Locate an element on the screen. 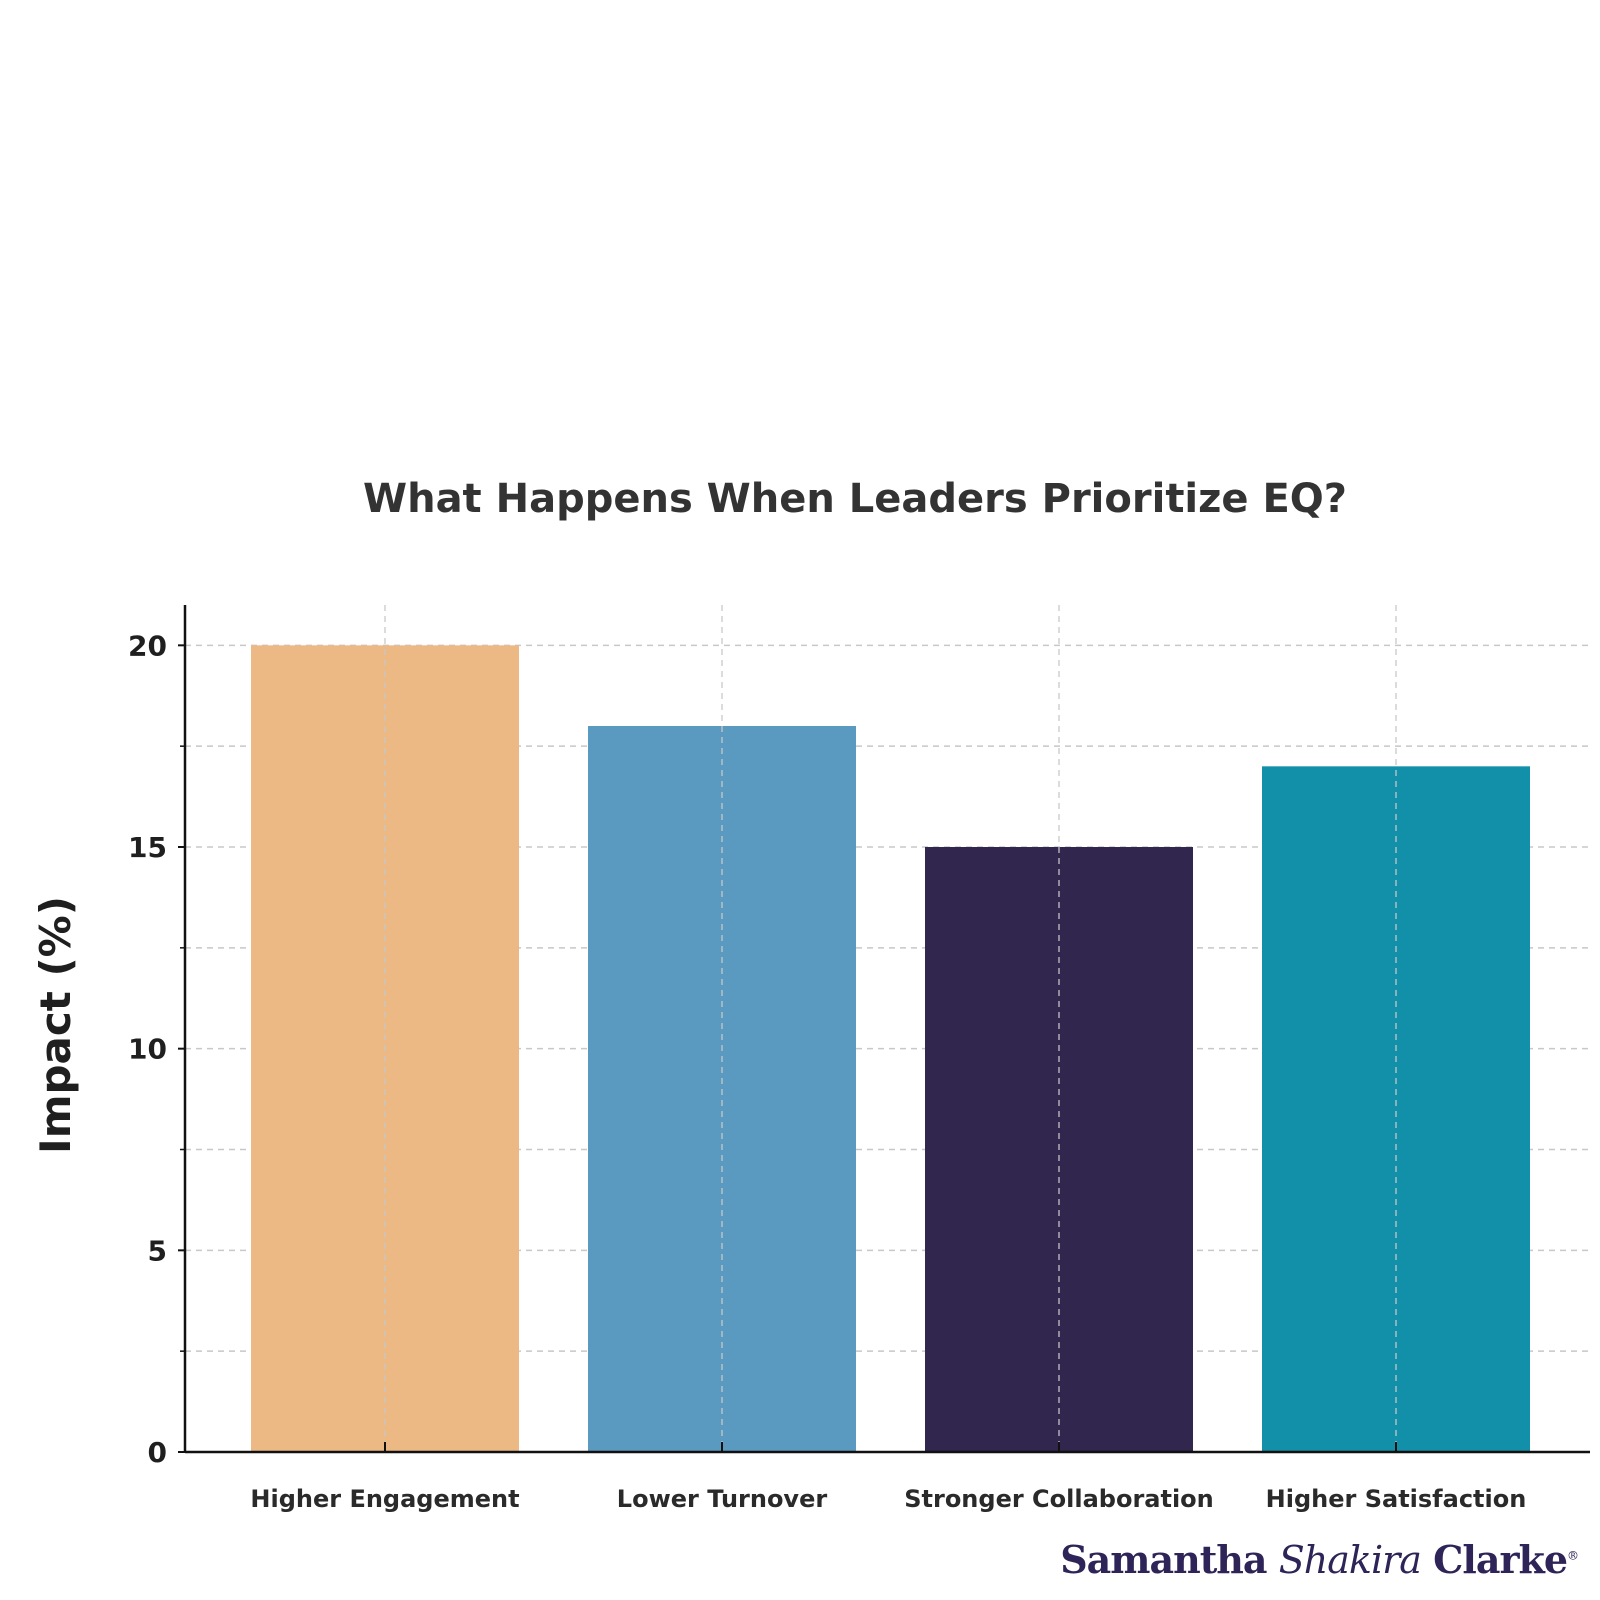  chart-title: What Happens When Leaders Prioritize EQ? is located at coordinates (855, 499).